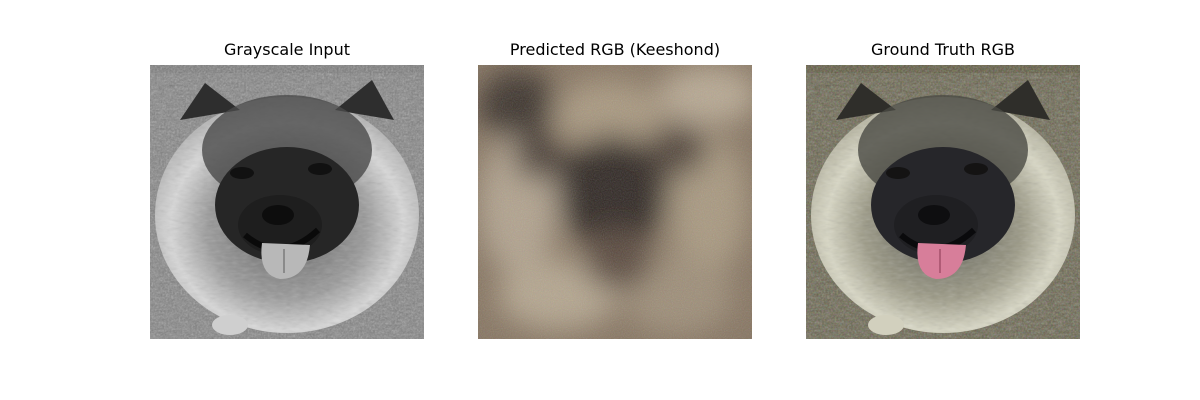  I want to click on panel-title: Predicted RGB (Keeshond), so click(615, 50).